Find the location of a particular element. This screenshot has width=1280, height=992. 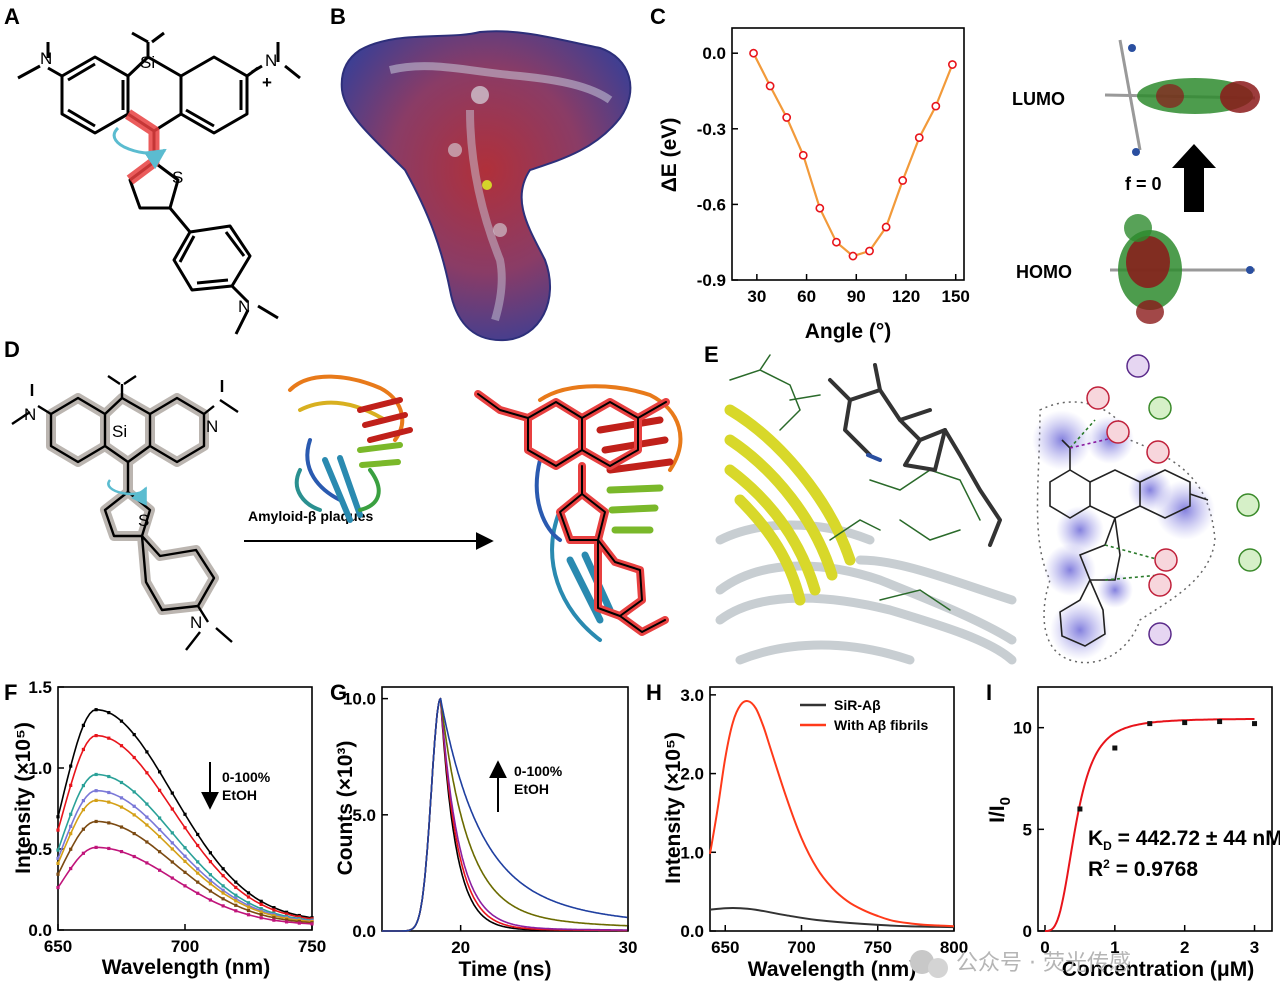

panel-i-plot-frame is located at coordinates (1155, 809).